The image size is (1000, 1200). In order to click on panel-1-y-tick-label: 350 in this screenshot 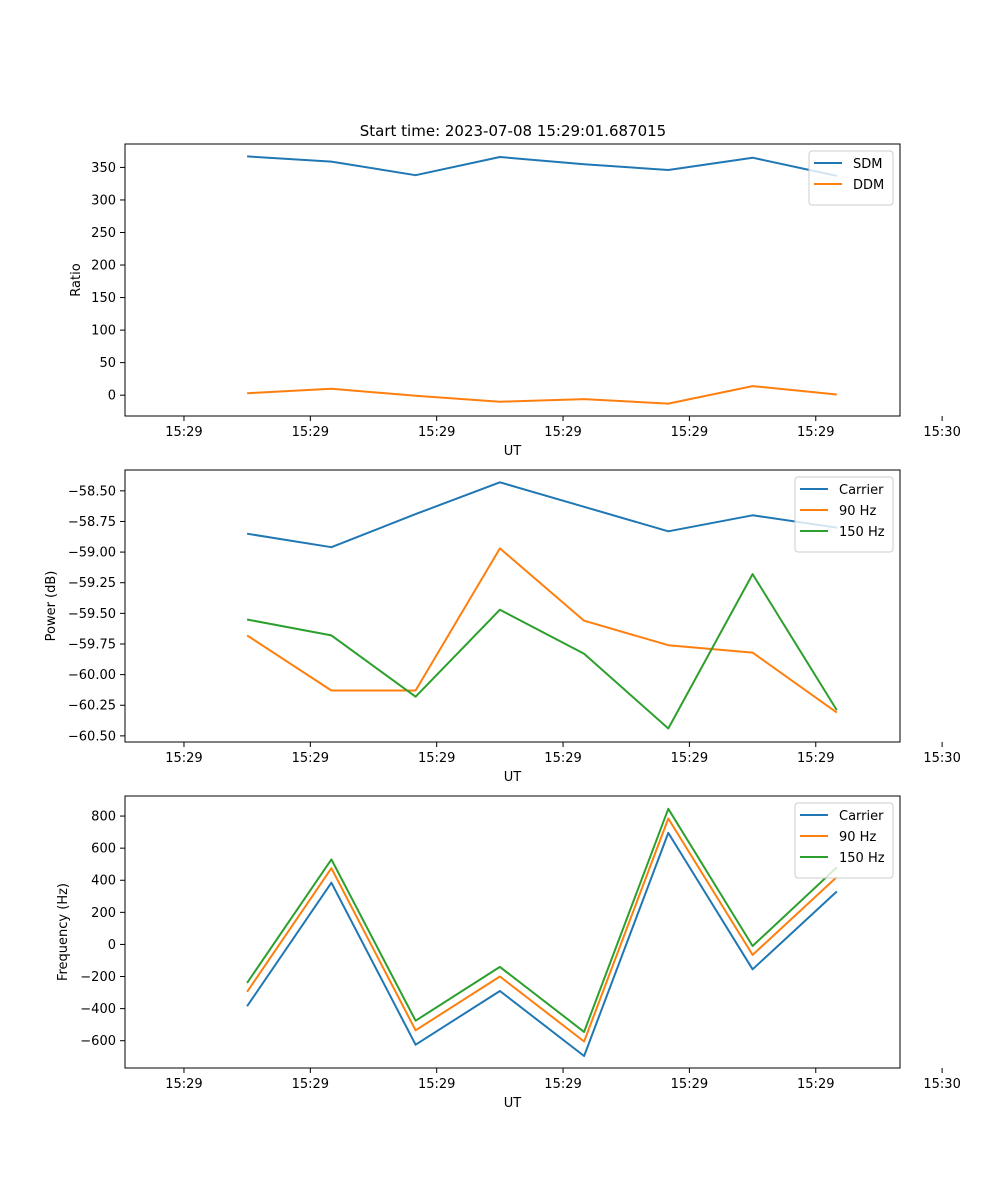, I will do `click(103, 168)`.